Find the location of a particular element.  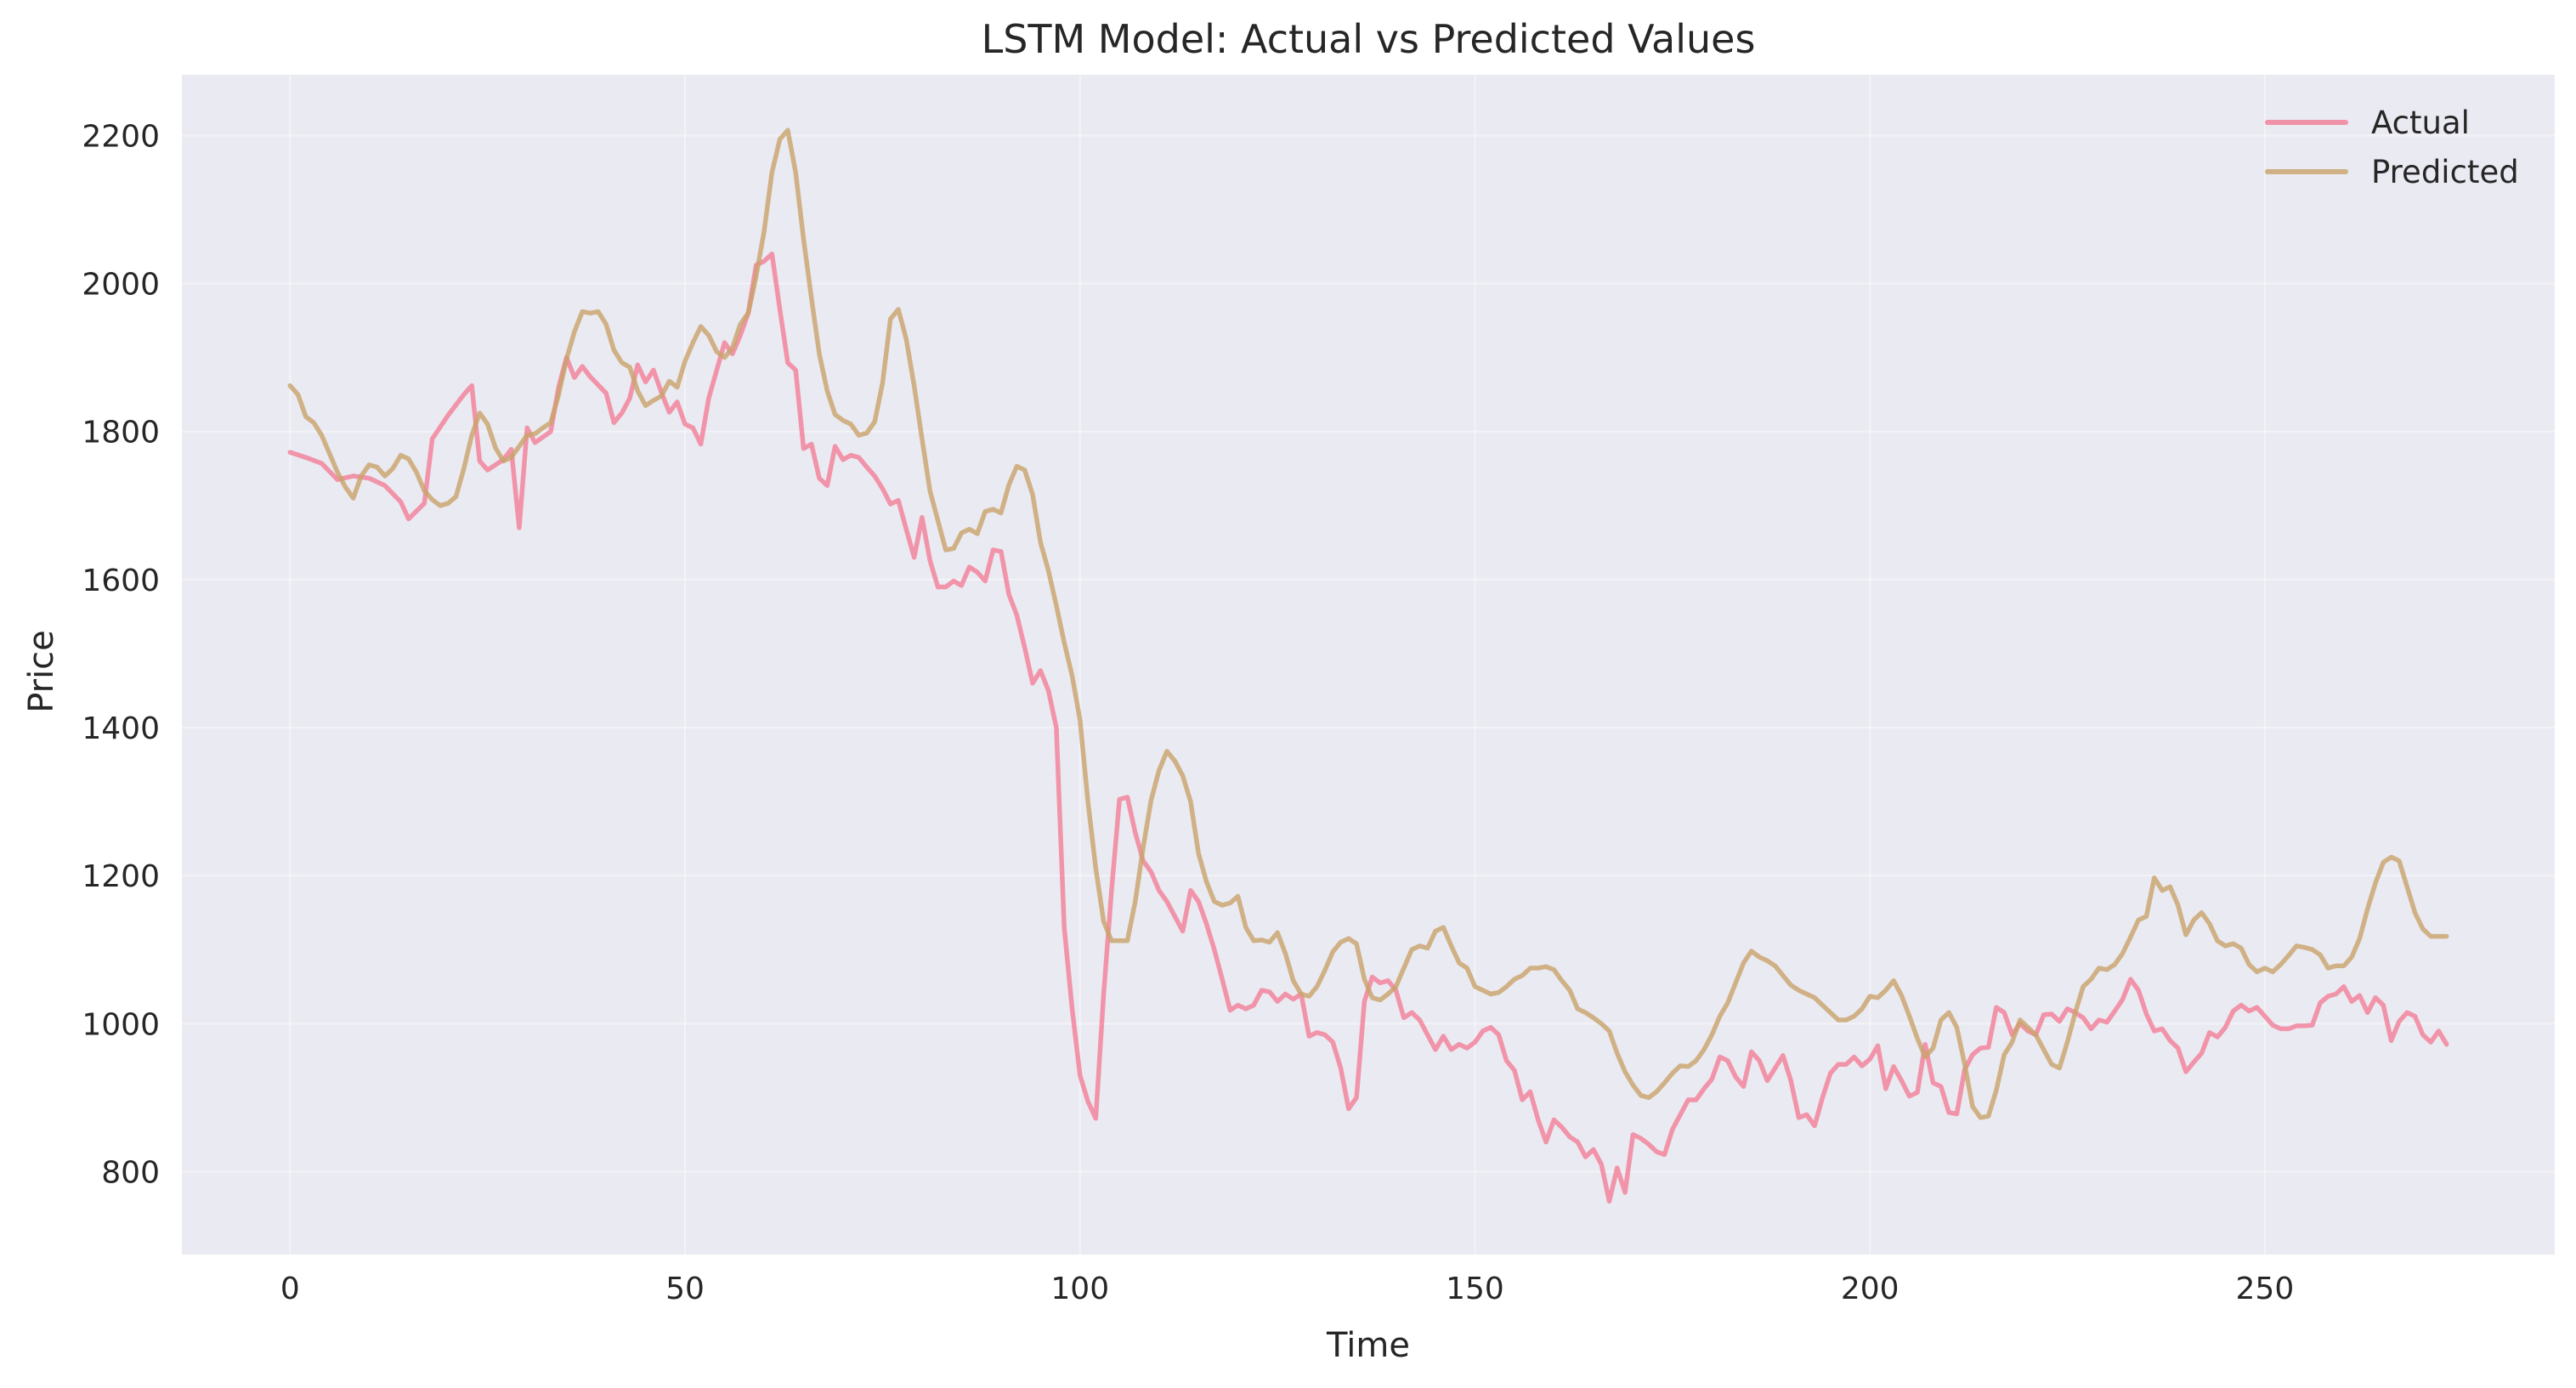

y-tick-label: 2000 is located at coordinates (121, 285).